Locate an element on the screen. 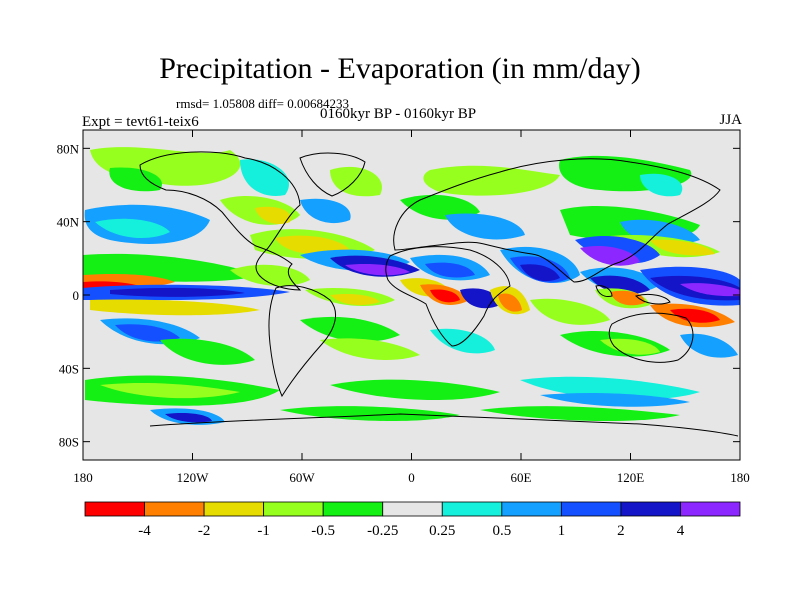  lat-tick-label: 80S is located at coordinates (69, 442).